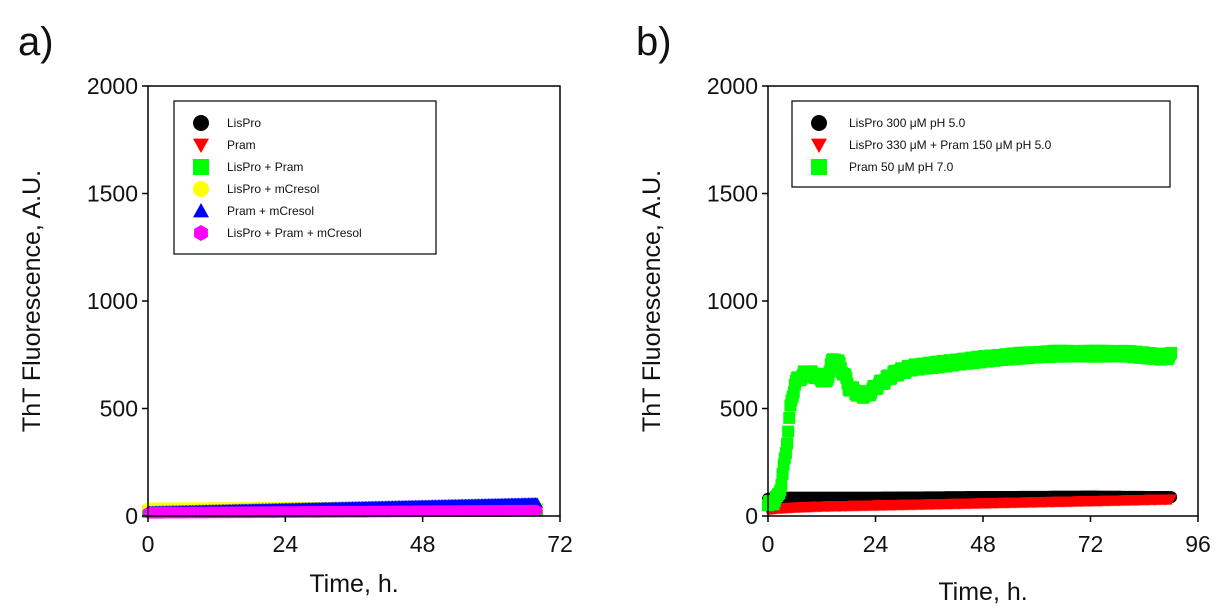  Describe the element at coordinates (265, 167) in the screenshot. I see `legend-entry: LisPro + Pram` at that location.